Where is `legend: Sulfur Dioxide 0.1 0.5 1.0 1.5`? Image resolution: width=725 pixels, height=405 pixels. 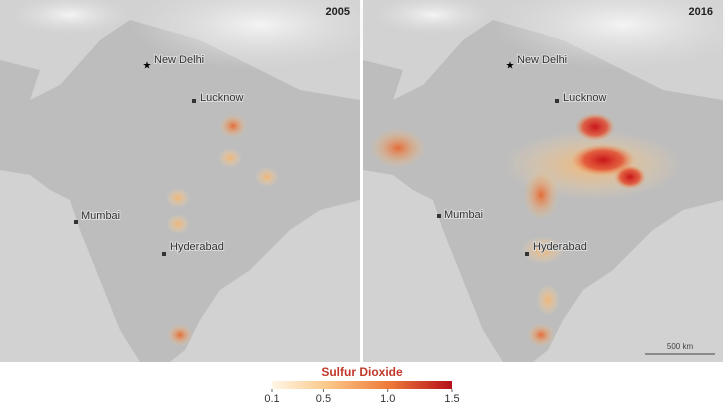 legend: Sulfur Dioxide 0.1 0.5 1.0 1.5 is located at coordinates (361, 385).